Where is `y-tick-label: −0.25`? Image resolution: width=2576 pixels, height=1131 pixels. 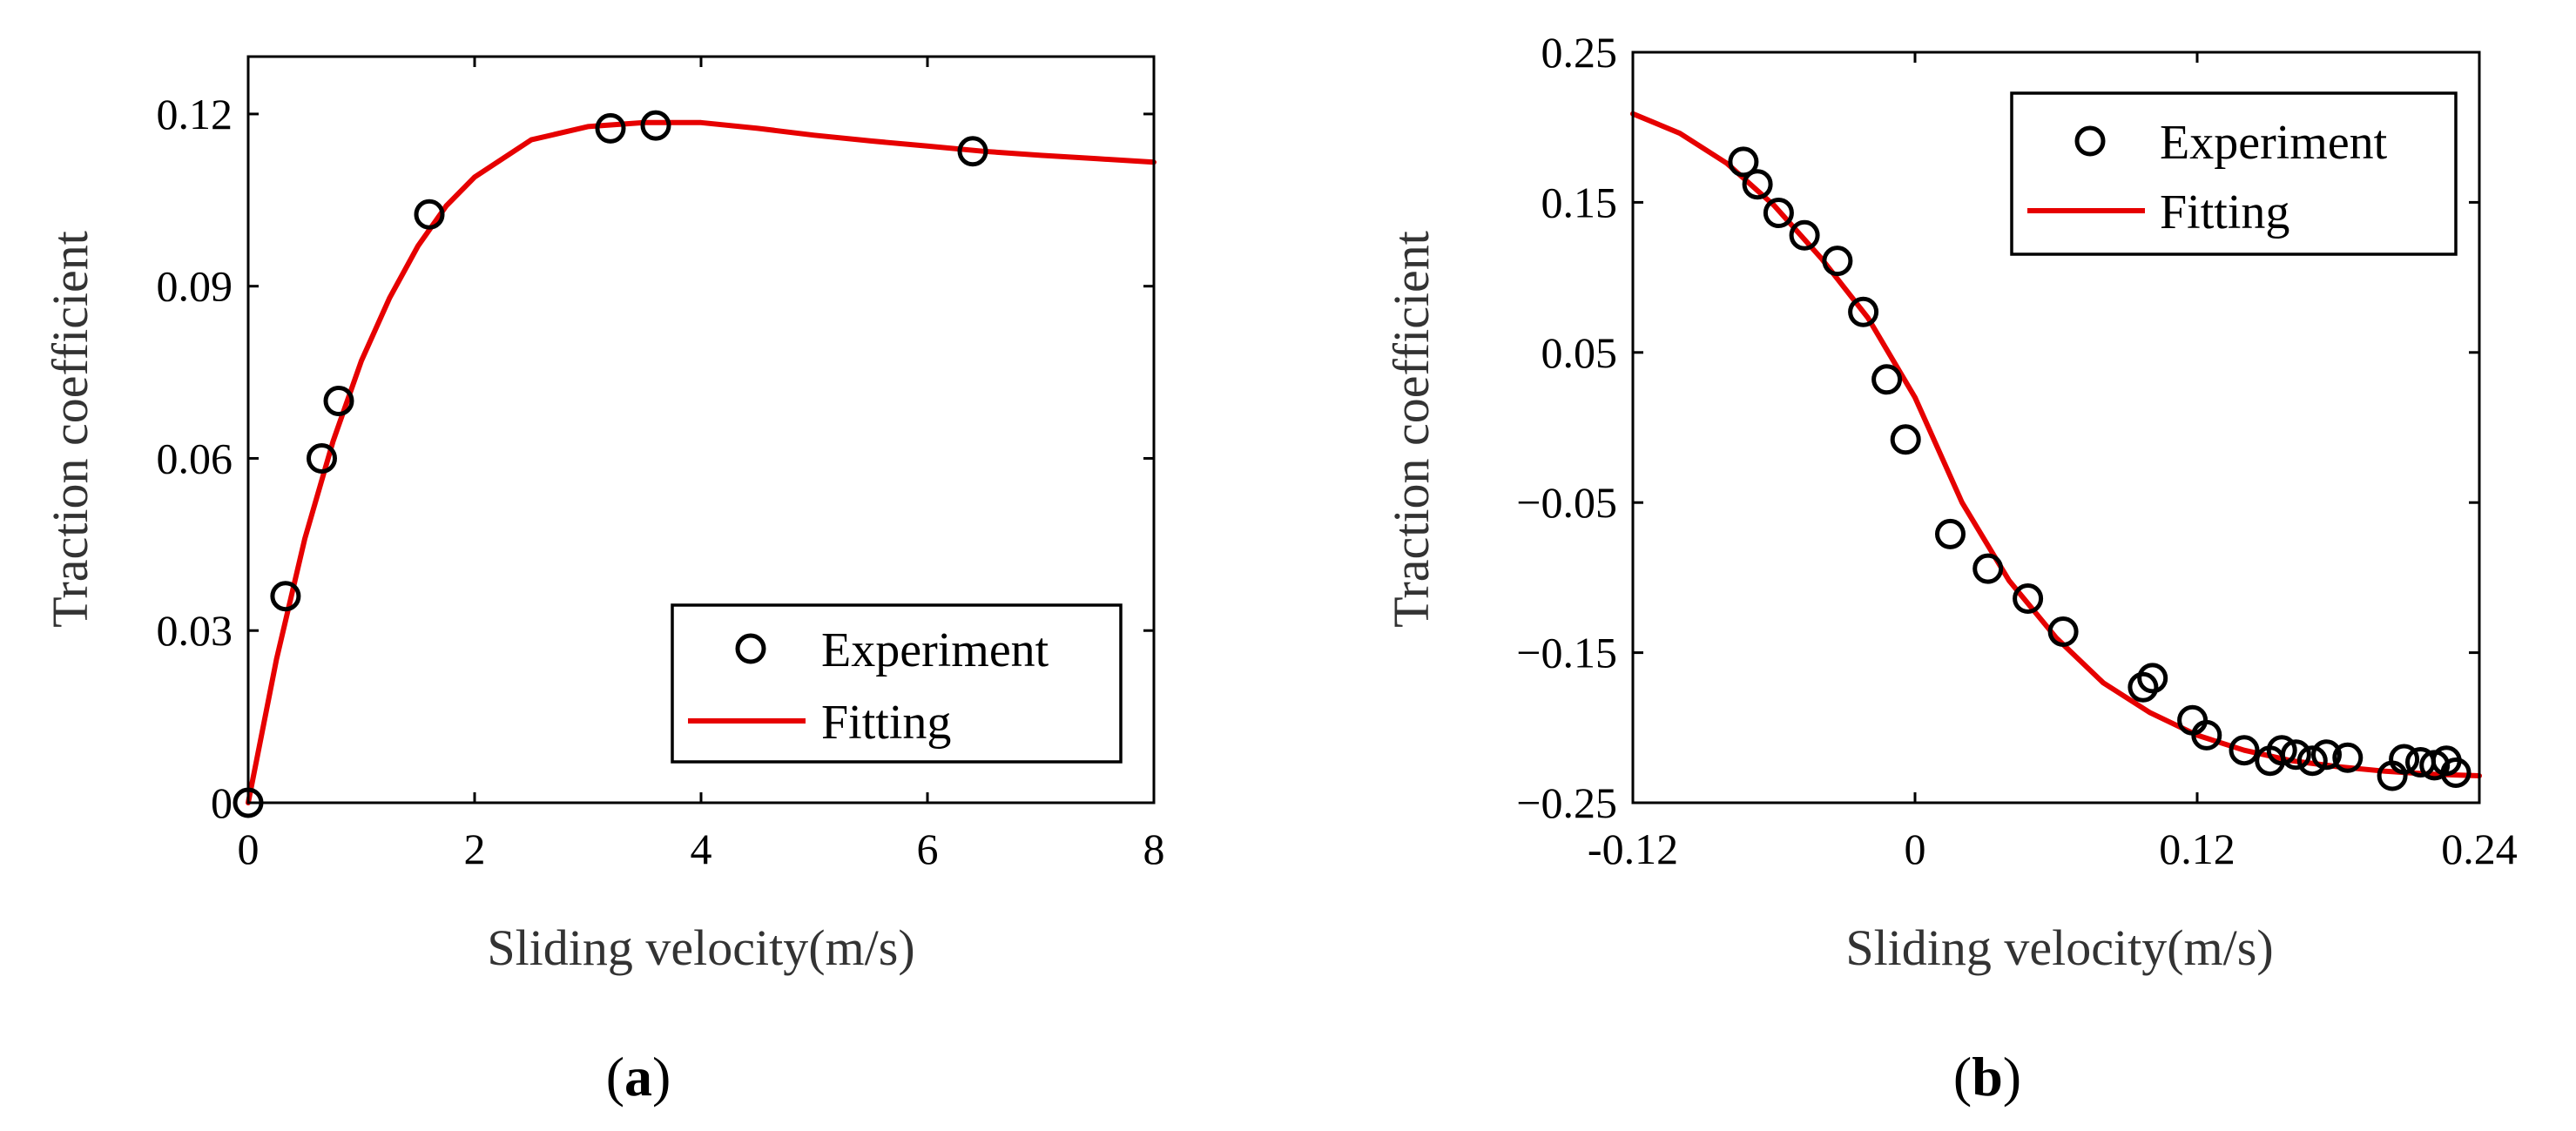 y-tick-label: −0.25 is located at coordinates (1567, 803).